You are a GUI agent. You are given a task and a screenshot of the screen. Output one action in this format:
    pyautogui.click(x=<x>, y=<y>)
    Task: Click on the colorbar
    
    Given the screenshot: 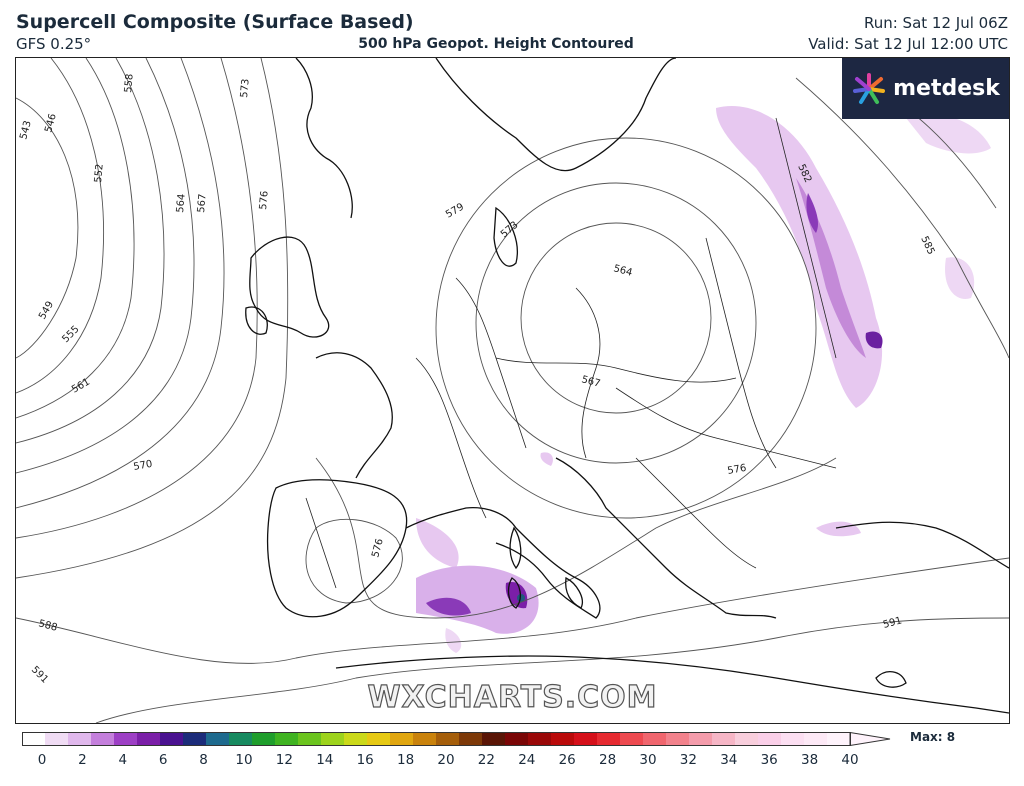 What is the action you would take?
    pyautogui.click(x=456, y=739)
    